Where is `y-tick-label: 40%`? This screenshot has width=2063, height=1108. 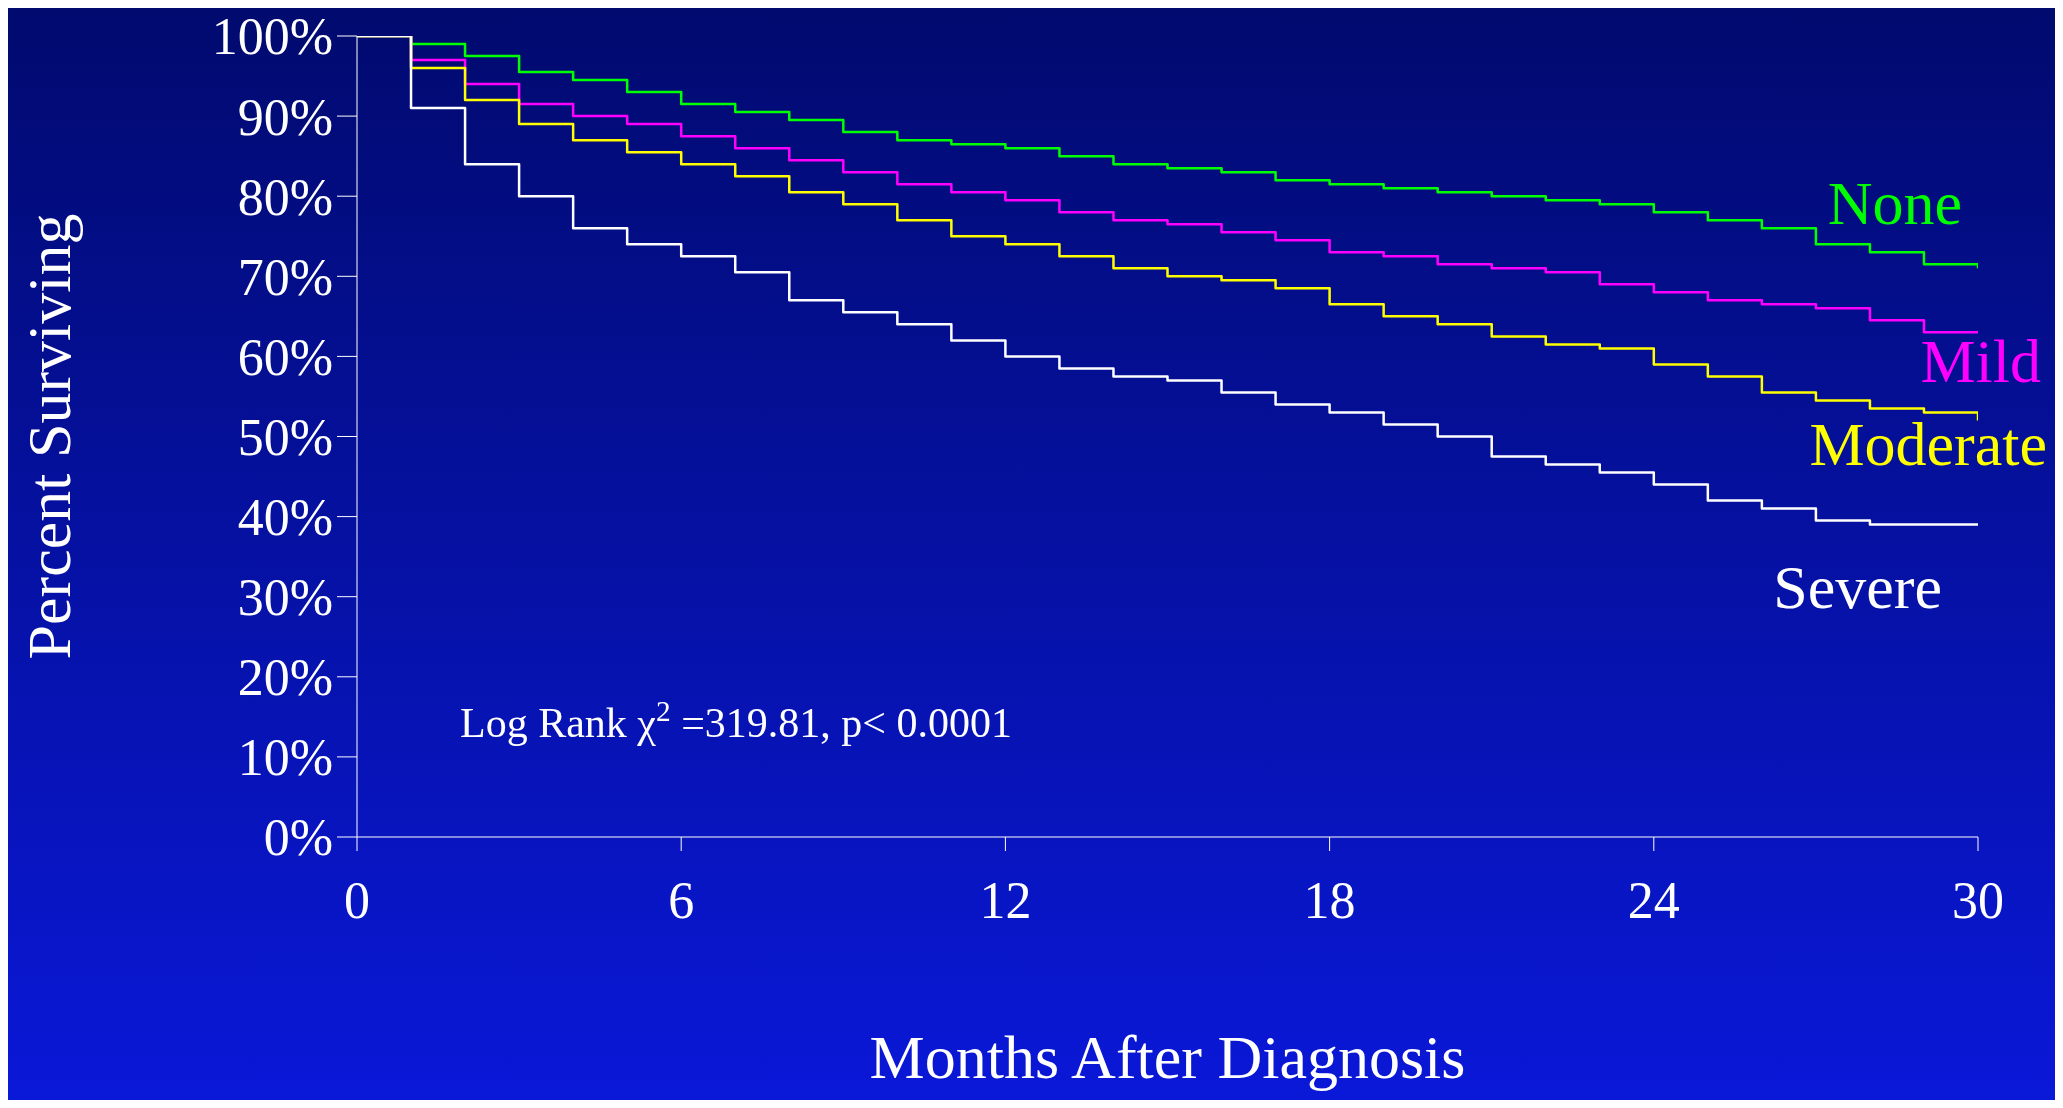 y-tick-label: 40% is located at coordinates (285, 518).